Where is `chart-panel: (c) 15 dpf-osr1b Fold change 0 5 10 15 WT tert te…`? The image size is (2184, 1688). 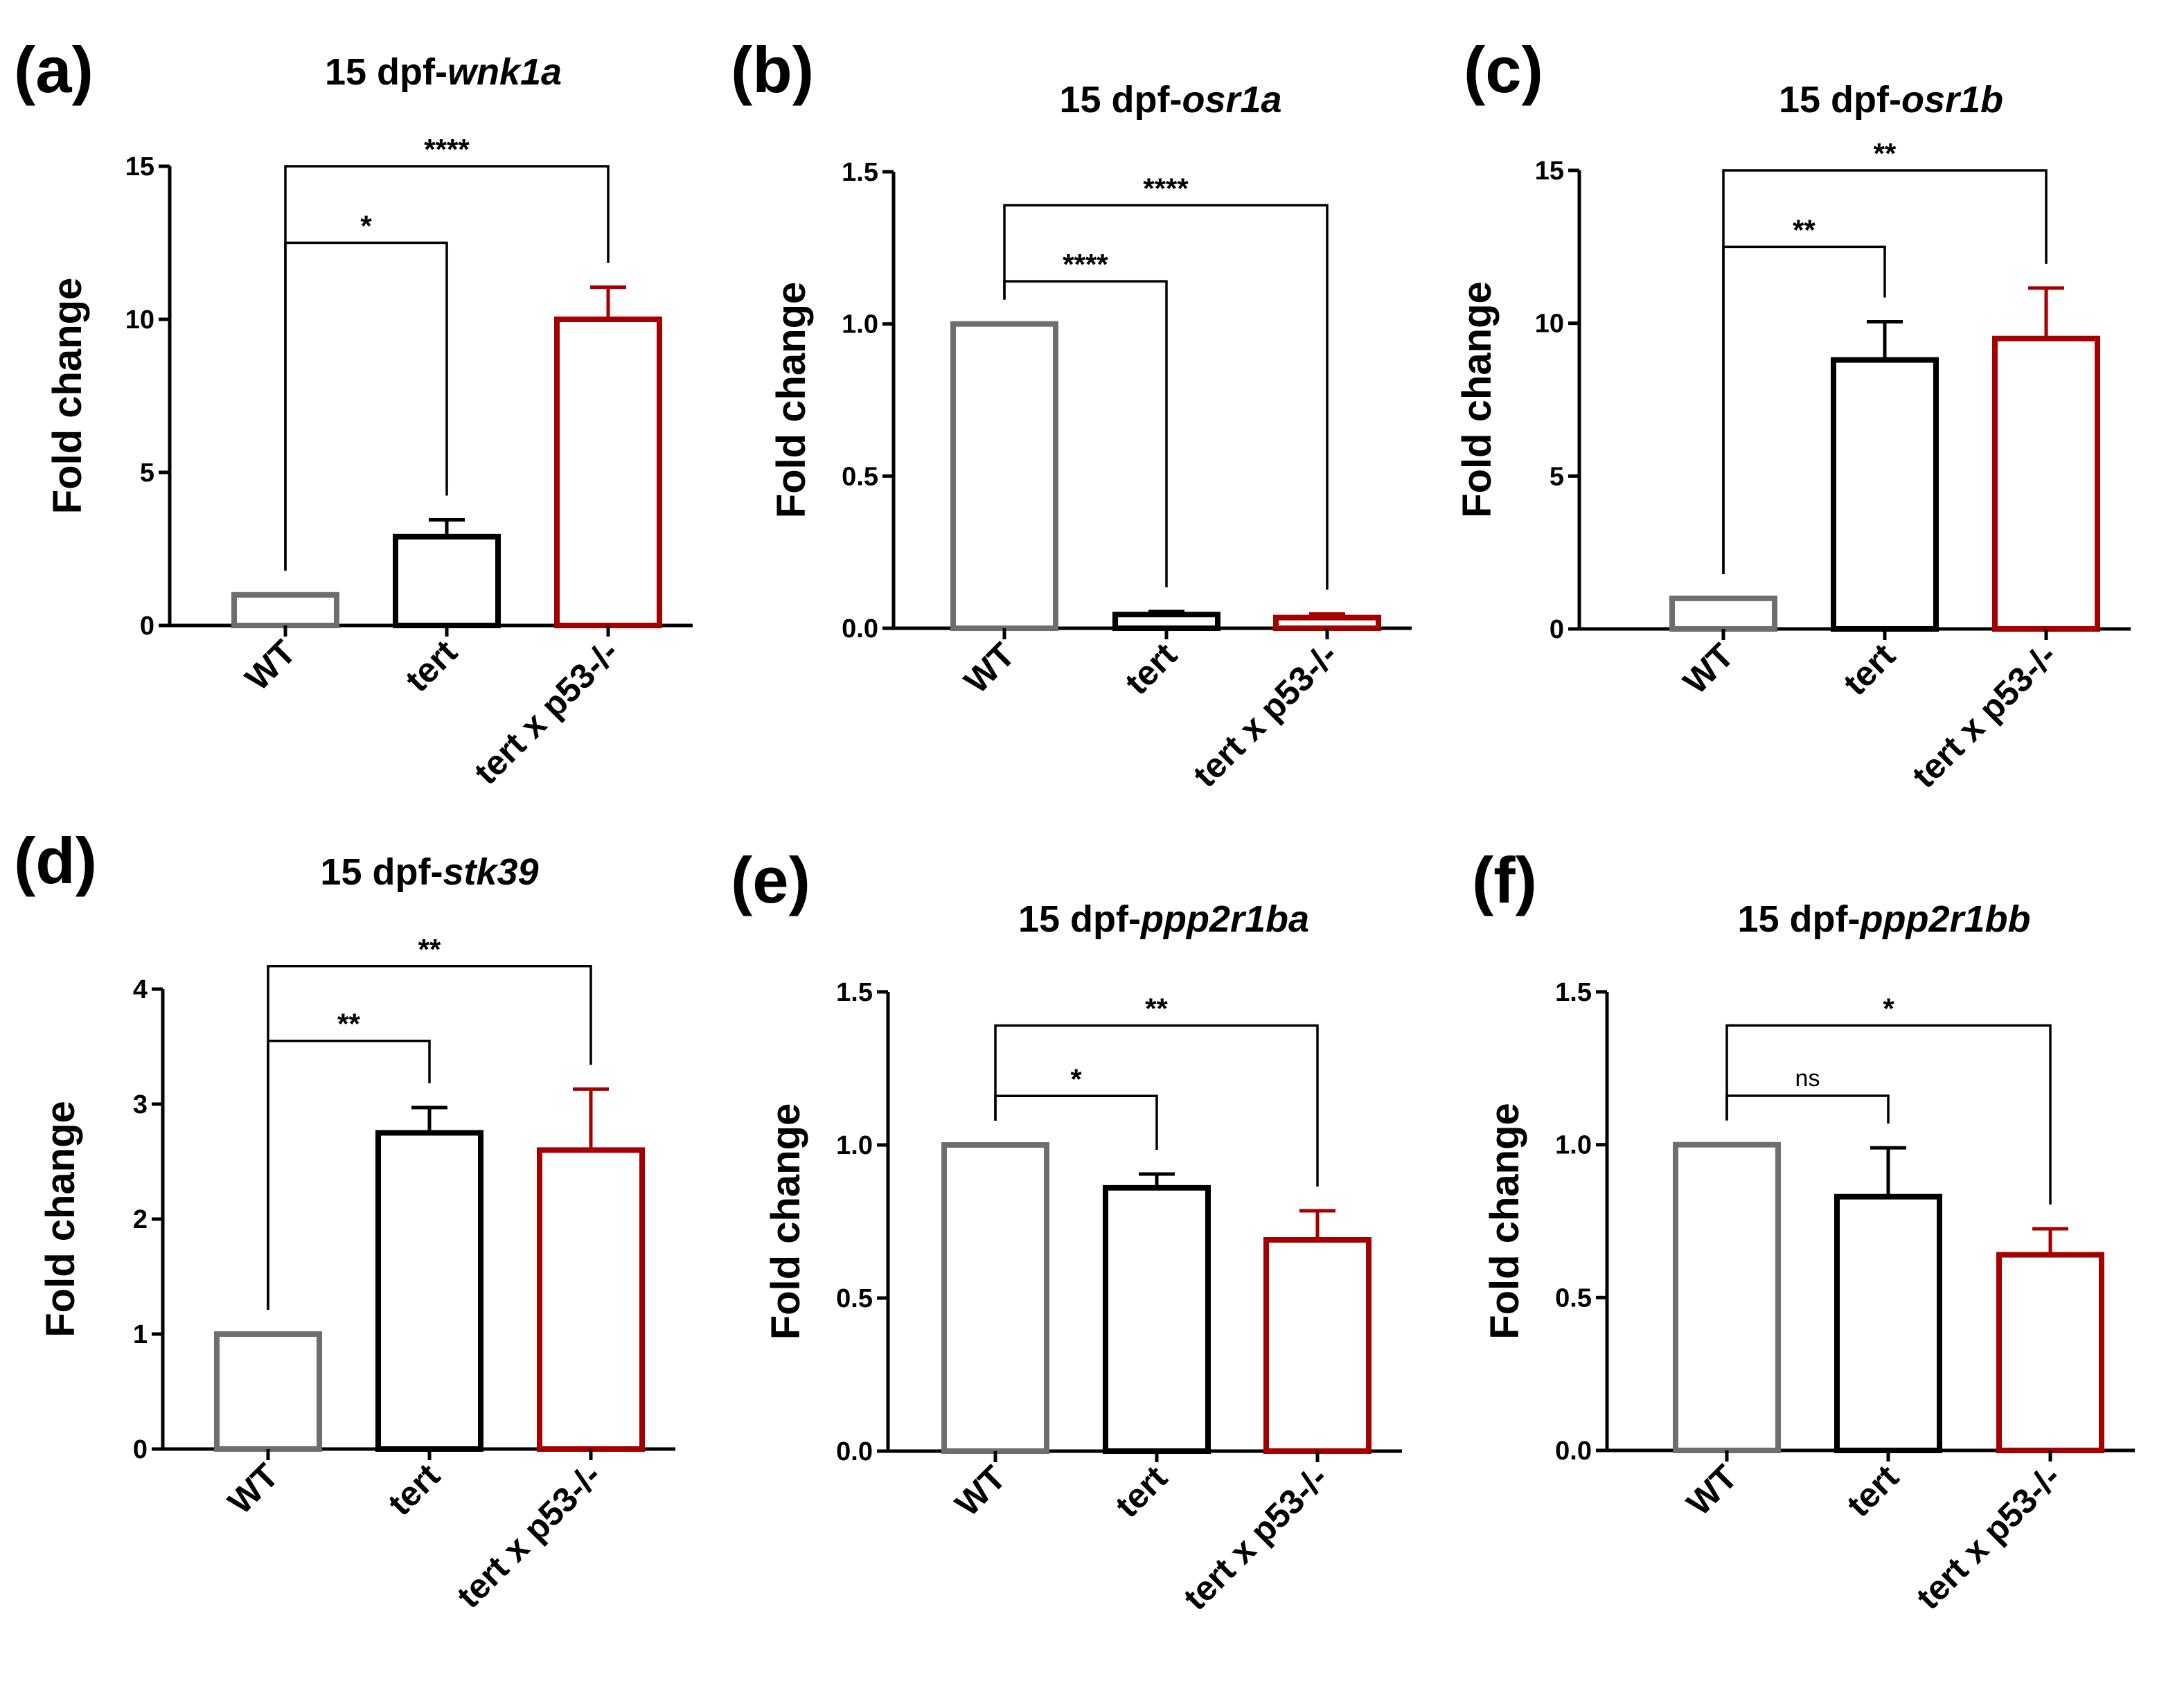 chart-panel: (c) 15 dpf-osr1b Fold change 0 5 10 15 WT tert te… is located at coordinates (1793, 414).